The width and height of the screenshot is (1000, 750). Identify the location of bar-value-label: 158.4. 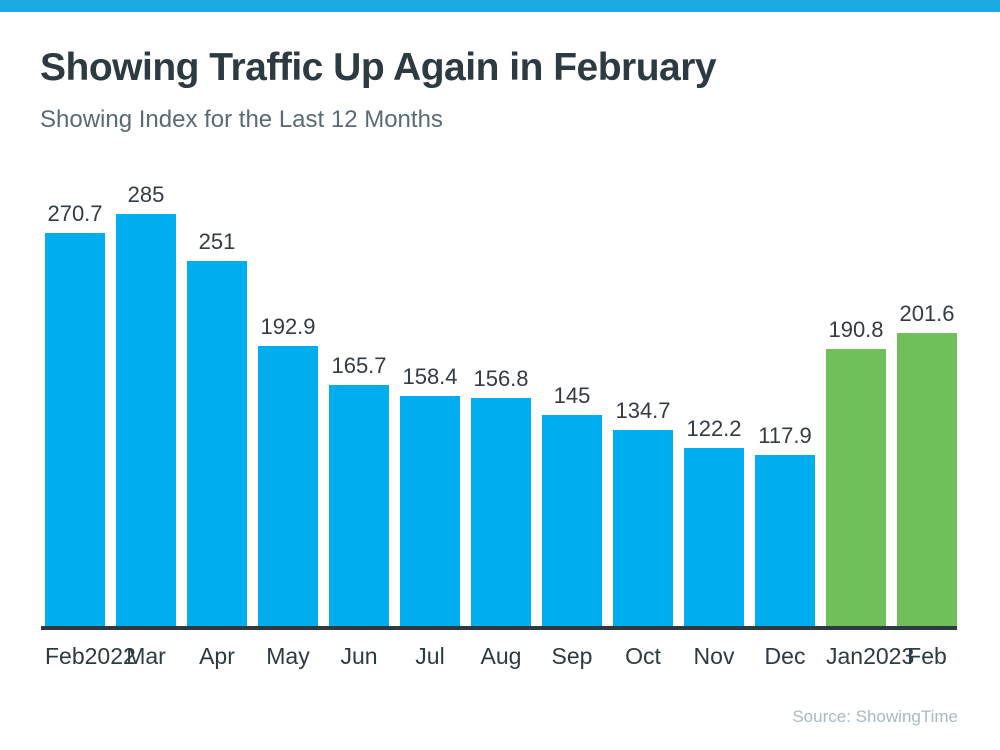
(430, 376).